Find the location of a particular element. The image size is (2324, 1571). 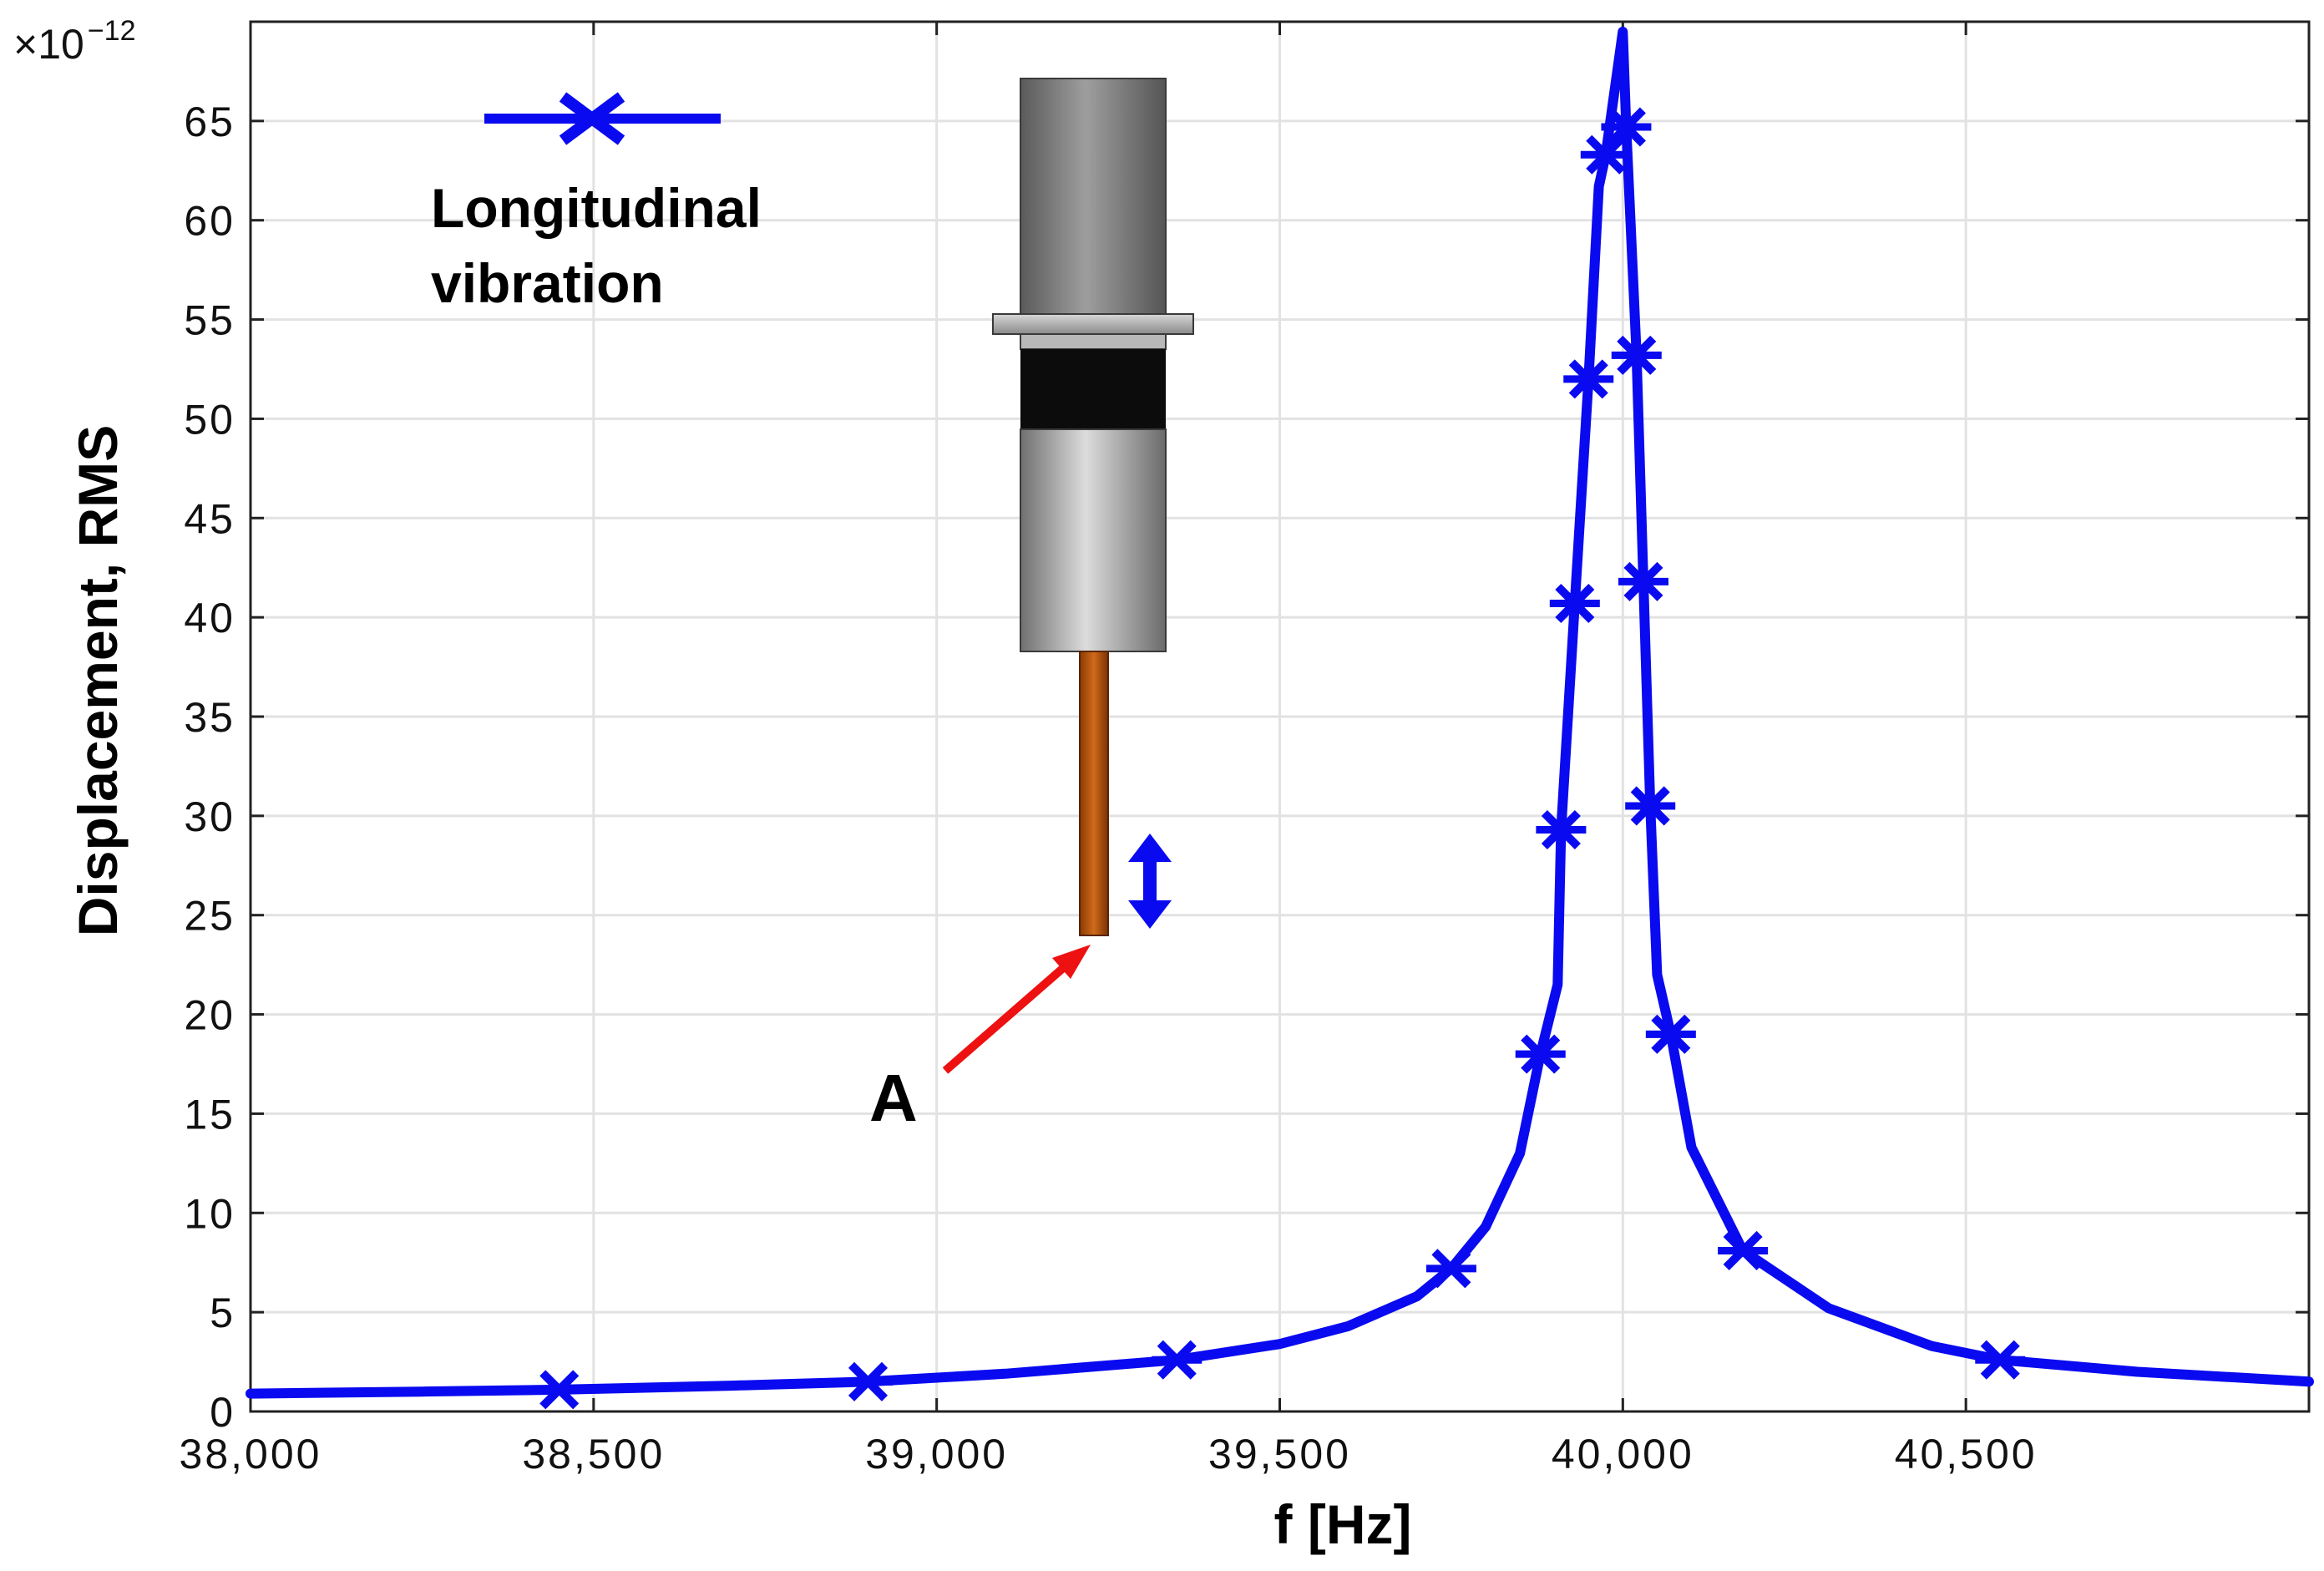

x-tick-label-3: 39,500 is located at coordinates (1279, 1454).